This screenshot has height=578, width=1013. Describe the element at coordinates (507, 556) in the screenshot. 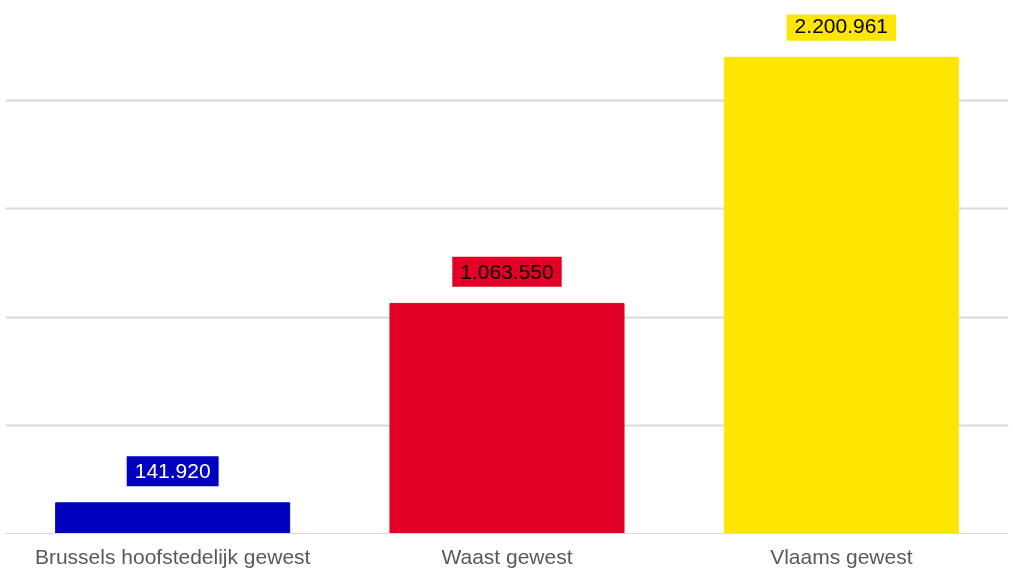

I see `x-tick-label: Waast gewest` at that location.